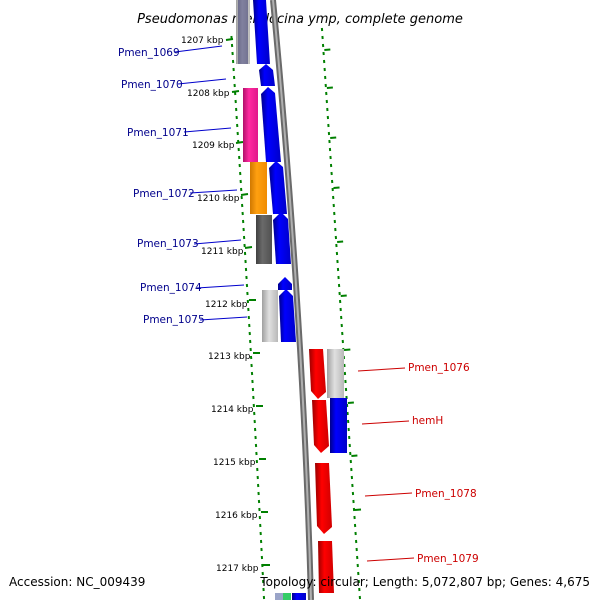 The width and height of the screenshot is (600, 600). I want to click on gene-label-text: Pmen_1071, so click(158, 133).